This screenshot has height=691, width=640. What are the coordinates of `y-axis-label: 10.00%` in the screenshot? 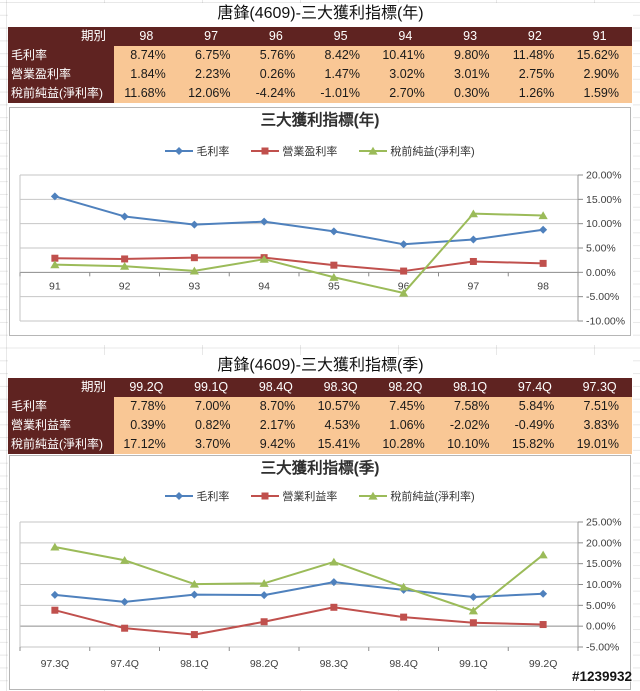 It's located at (604, 224).